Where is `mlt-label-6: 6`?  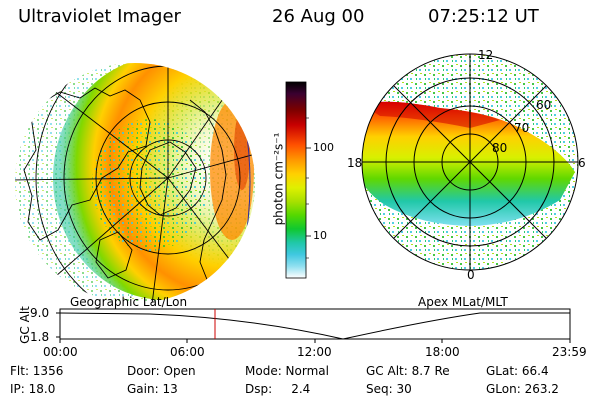 mlt-label-6: 6 is located at coordinates (582, 163).